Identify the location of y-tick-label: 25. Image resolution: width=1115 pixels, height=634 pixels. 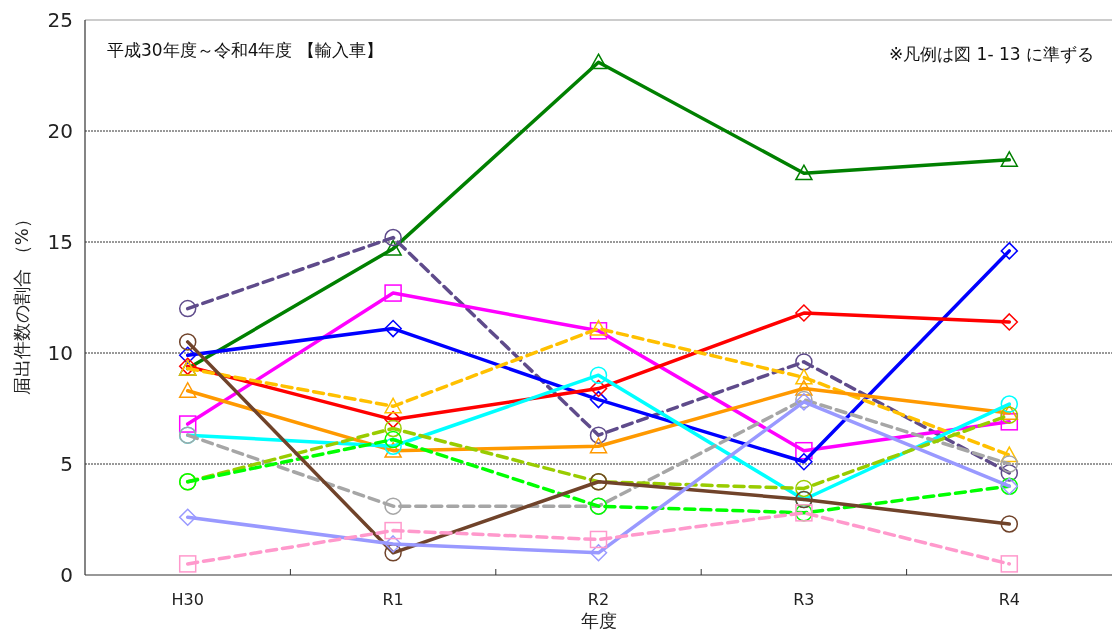
(60, 20).